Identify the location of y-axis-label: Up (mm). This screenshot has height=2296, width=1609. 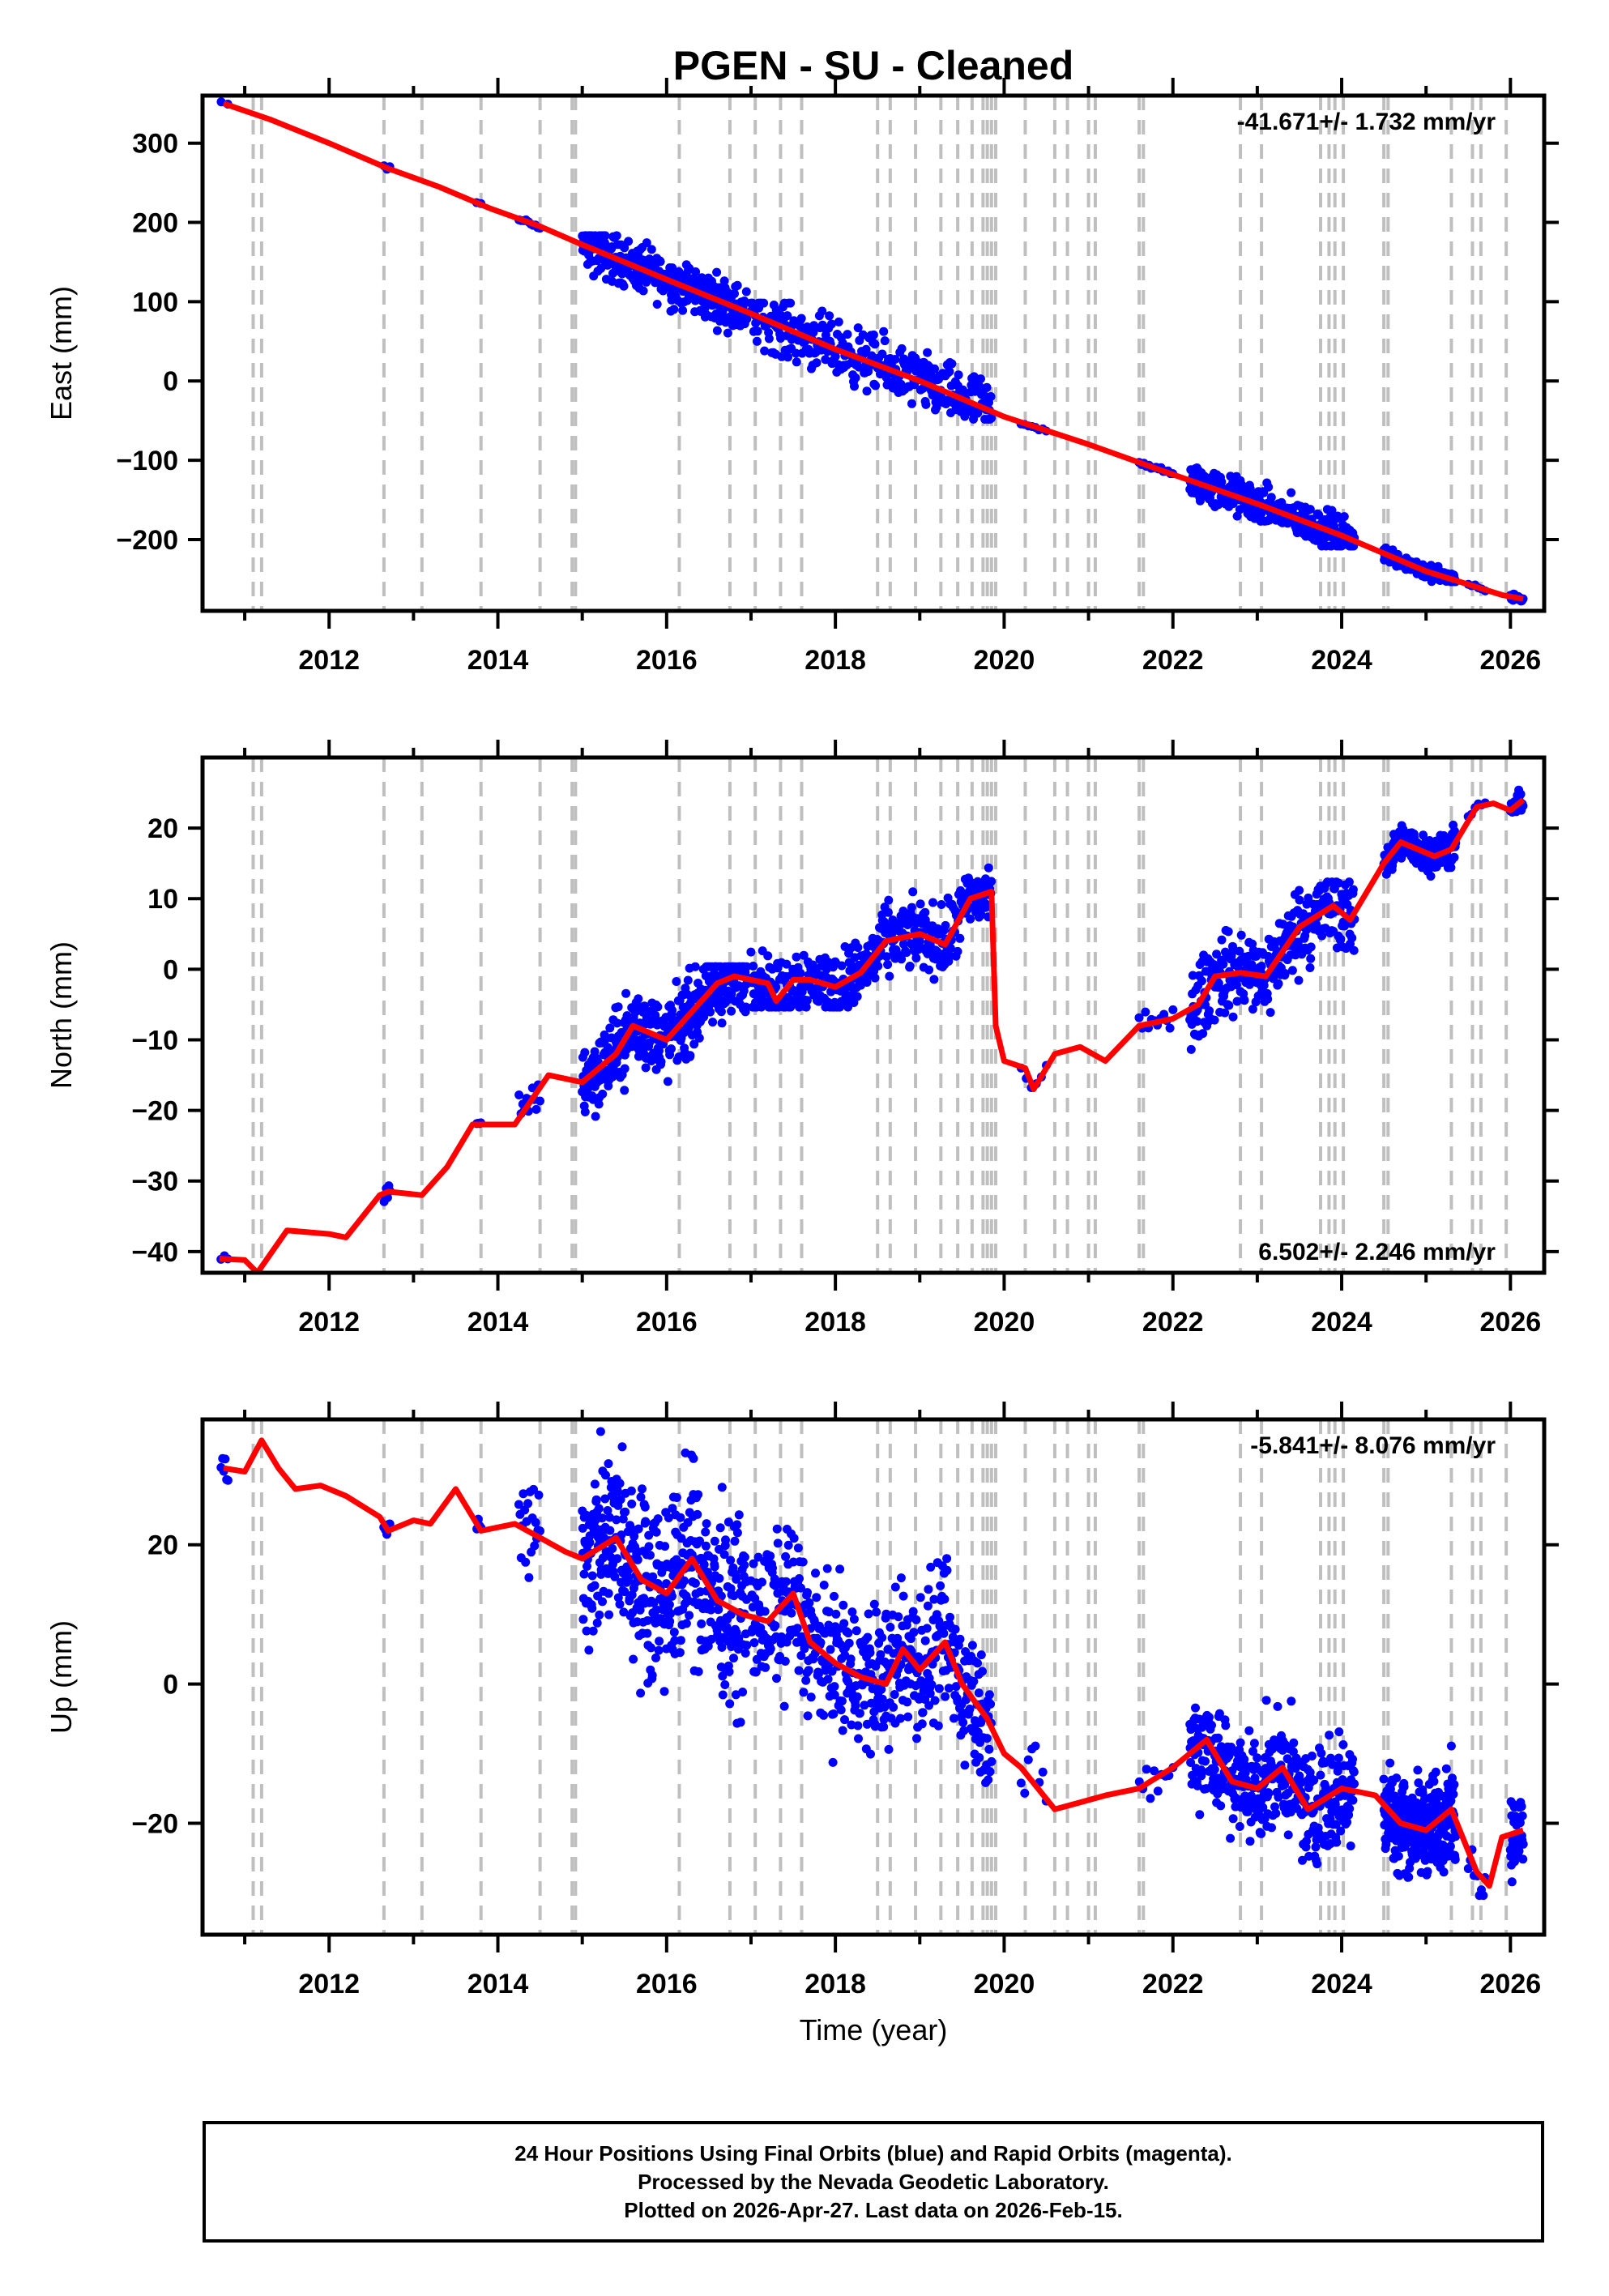
(62, 1677).